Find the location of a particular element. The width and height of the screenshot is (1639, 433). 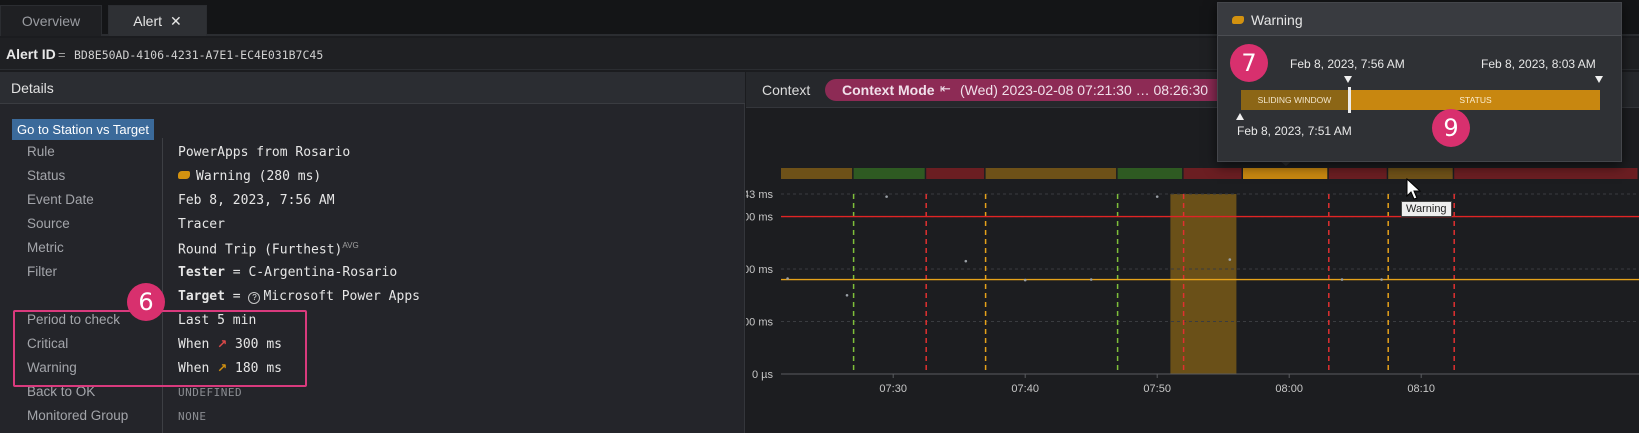

close-icon: ✕ is located at coordinates (176, 21).